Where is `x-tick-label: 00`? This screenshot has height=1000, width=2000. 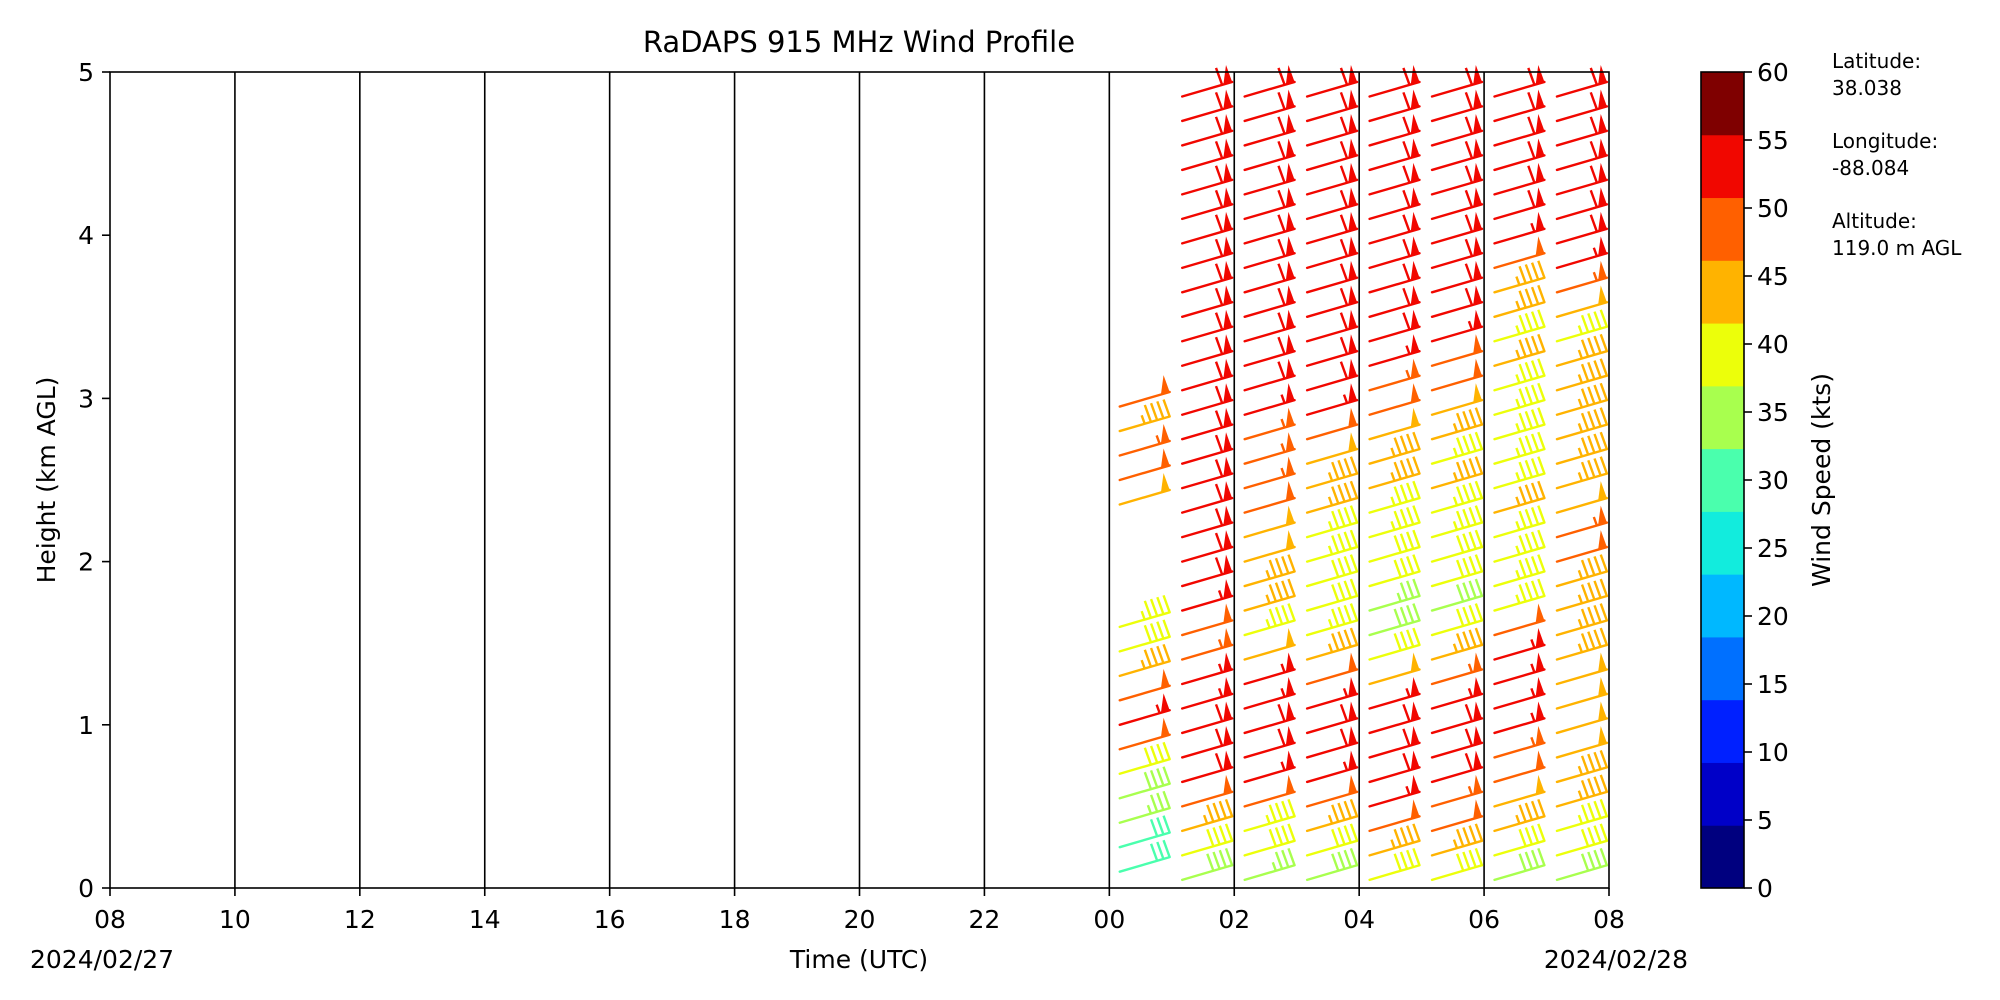 x-tick-label: 00 is located at coordinates (1109, 919).